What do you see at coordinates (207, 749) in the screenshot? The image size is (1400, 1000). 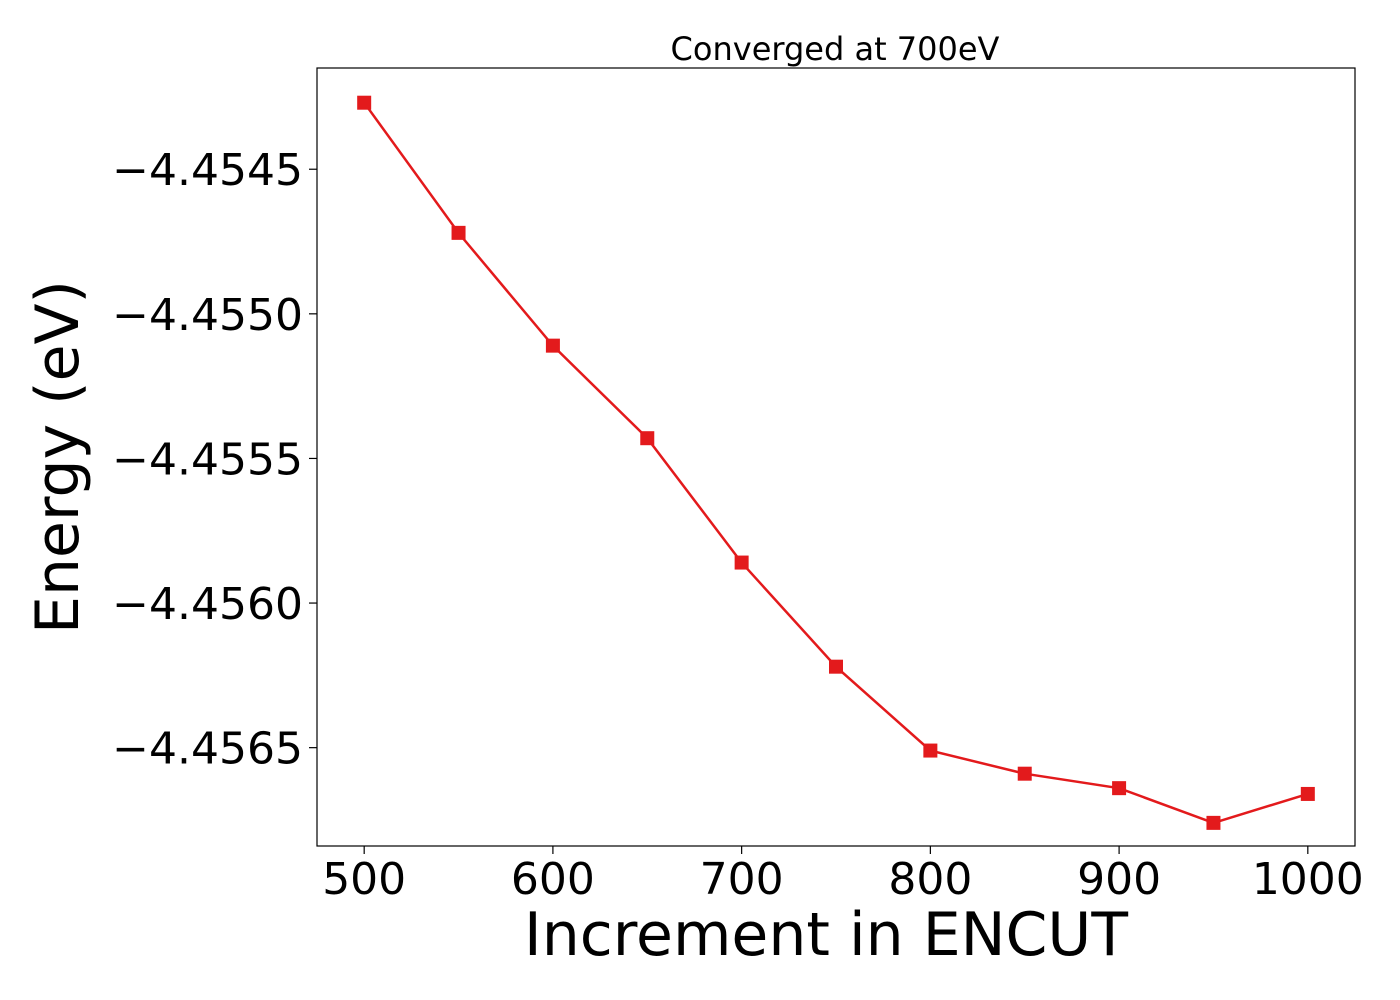 I see `y-tick-label: −4.4565` at bounding box center [207, 749].